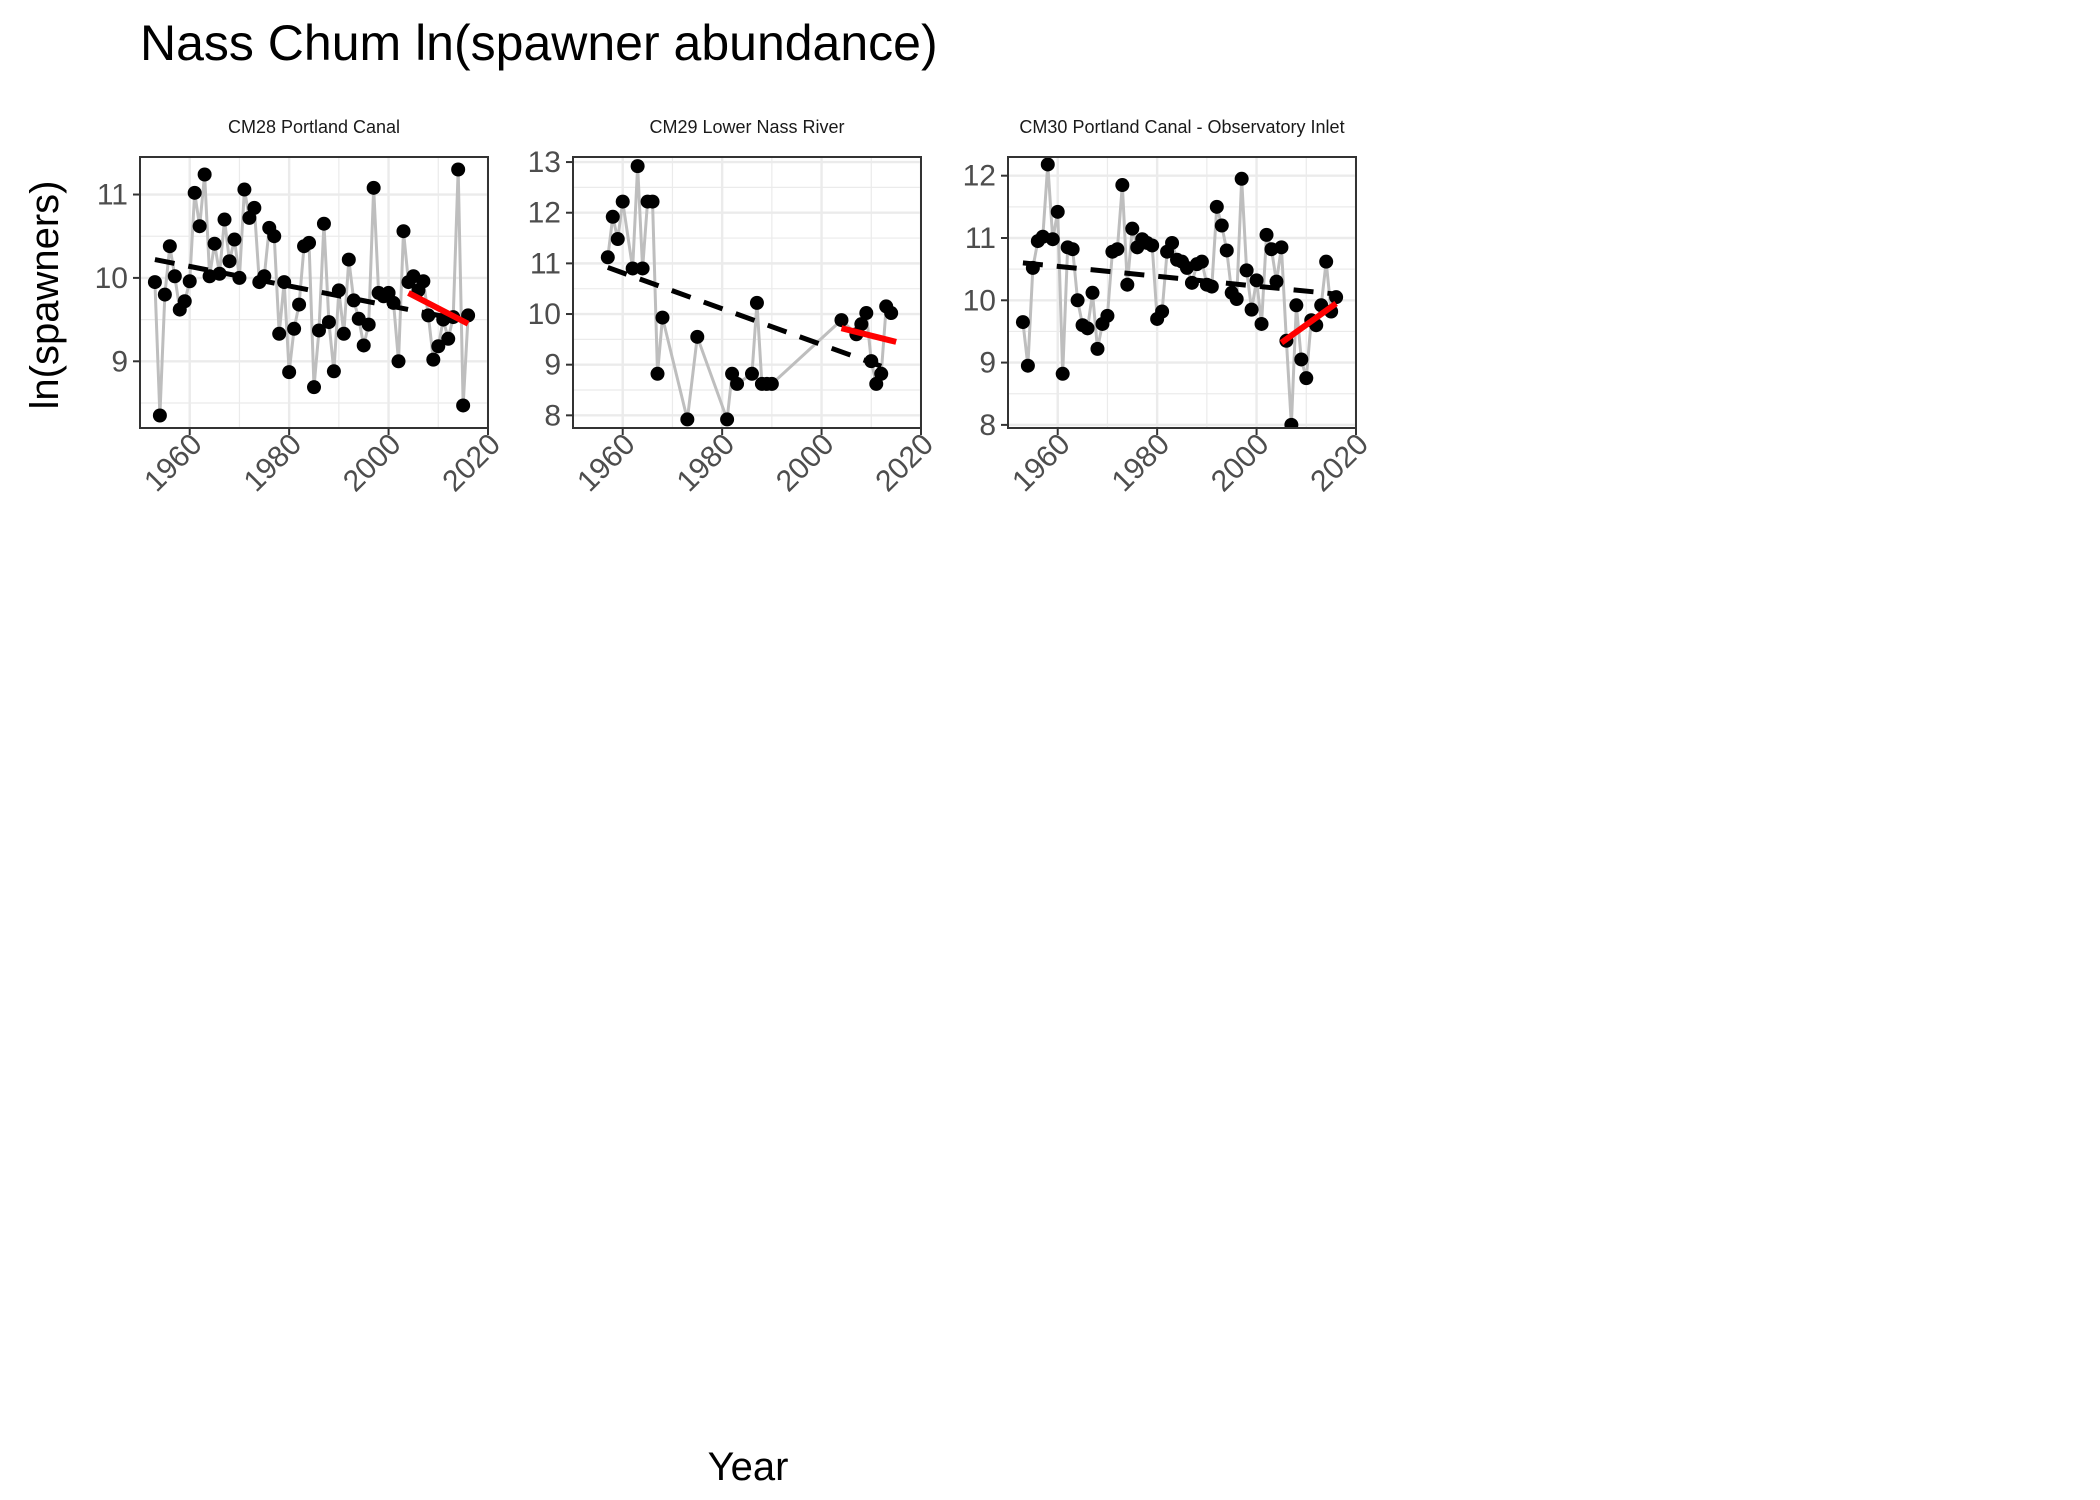 This screenshot has width=2100, height=1500. Describe the element at coordinates (979, 300) in the screenshot. I see `y-tick-label: 10` at that location.